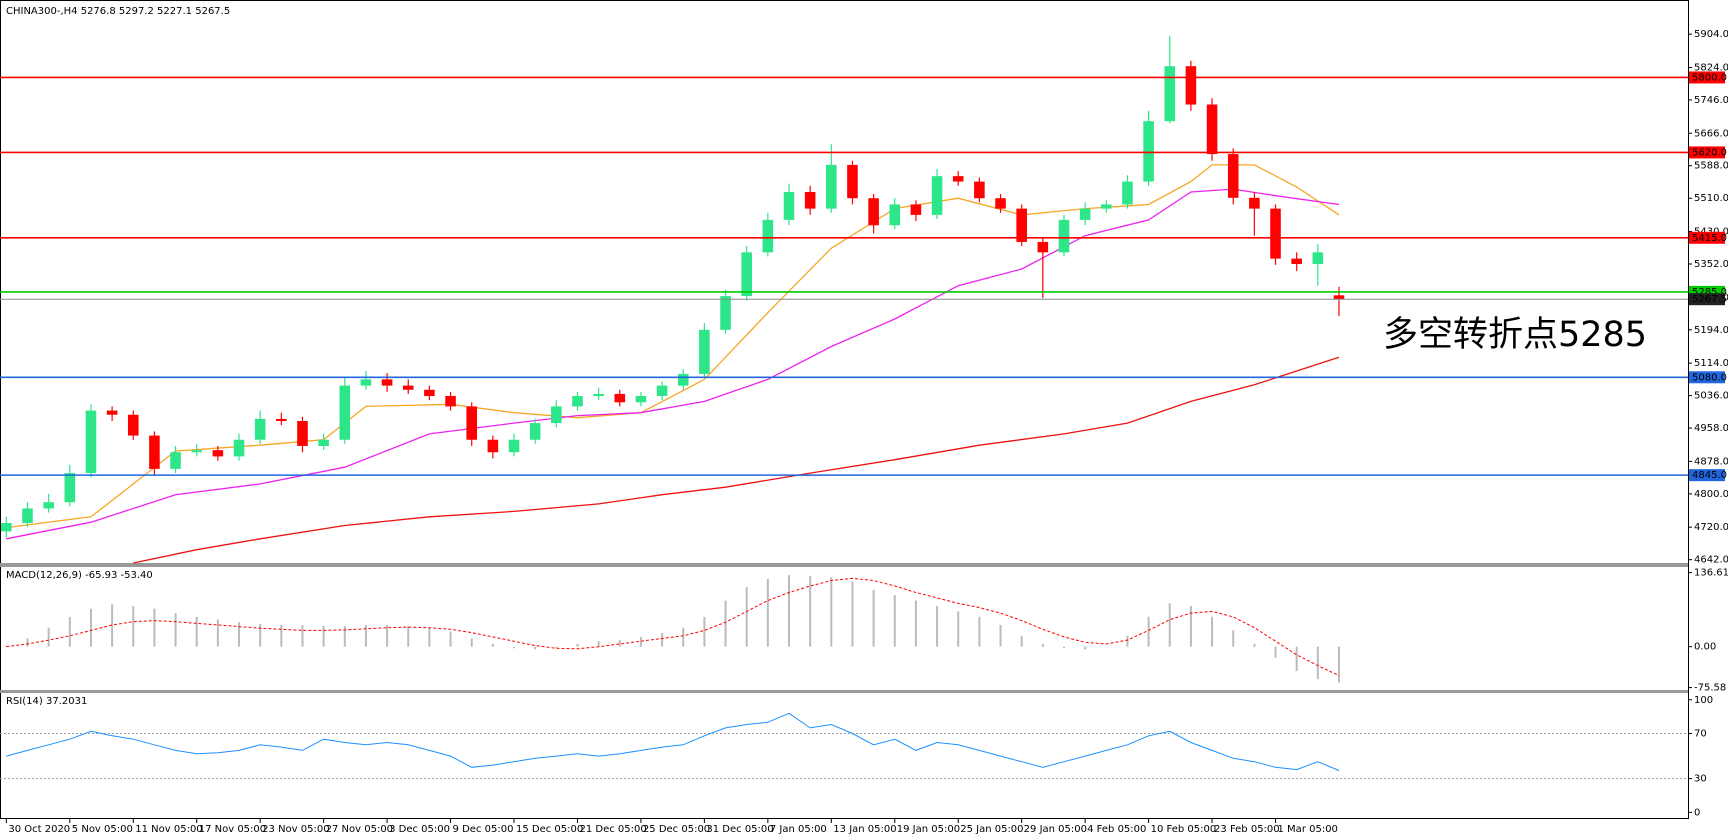 The width and height of the screenshot is (1728, 840). Describe the element at coordinates (1711, 100) in the screenshot. I see `y-tick-label: 5746.0` at that location.